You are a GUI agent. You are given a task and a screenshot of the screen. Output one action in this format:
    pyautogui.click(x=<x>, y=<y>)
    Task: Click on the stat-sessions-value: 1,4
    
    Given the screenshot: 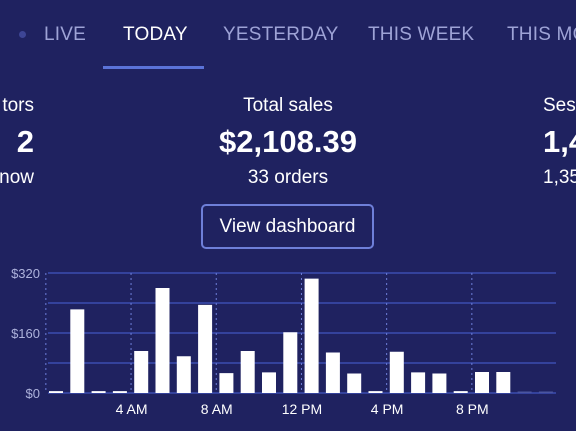 What is the action you would take?
    pyautogui.click(x=559, y=141)
    